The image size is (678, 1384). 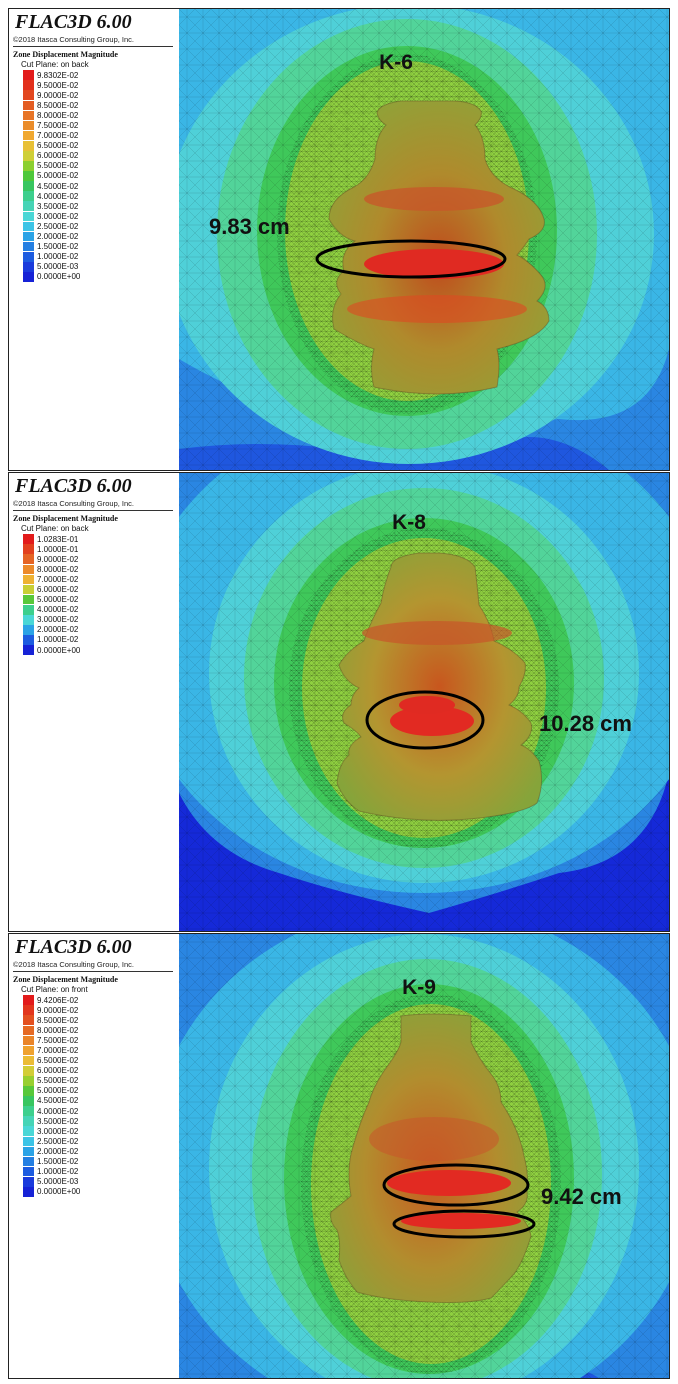 What do you see at coordinates (73, 486) in the screenshot?
I see `software-title: FLAC3D 6.00` at bounding box center [73, 486].